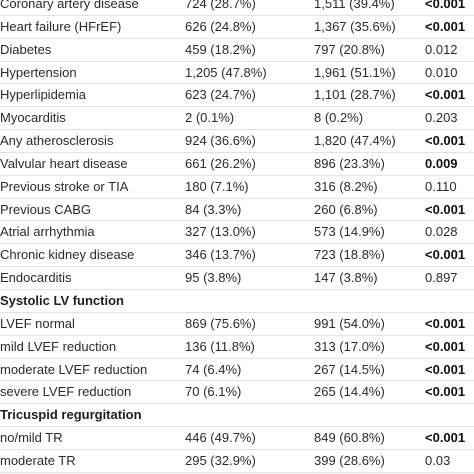  What do you see at coordinates (441, 163) in the screenshot?
I see `p-value: 0.009` at bounding box center [441, 163].